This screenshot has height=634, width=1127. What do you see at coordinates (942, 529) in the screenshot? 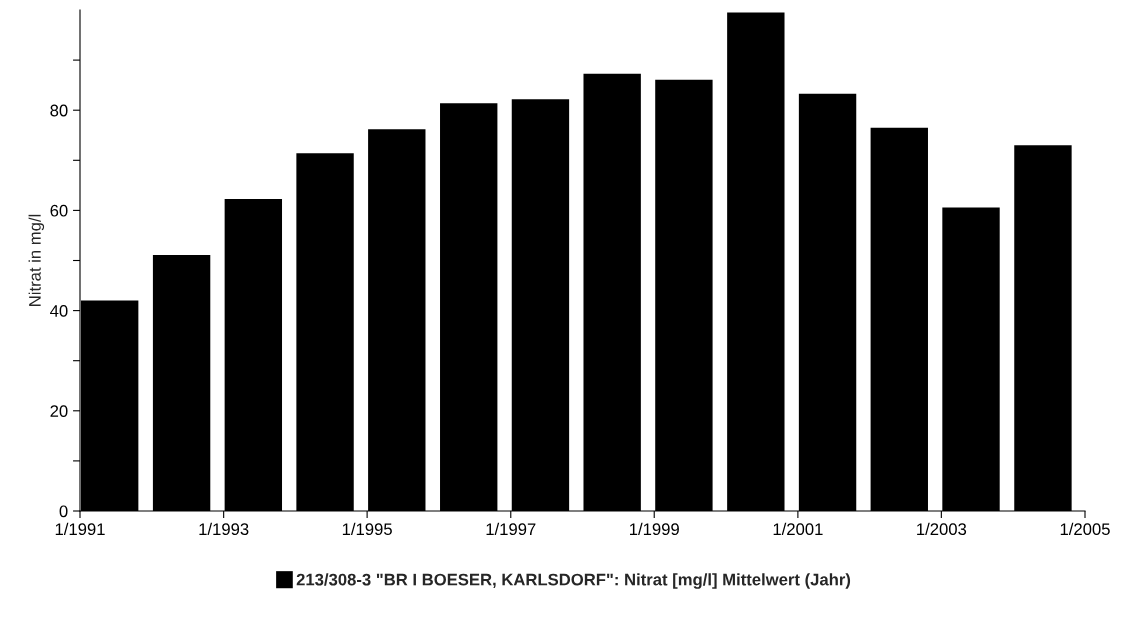
I see `x-tick-label: 1/2003` at bounding box center [942, 529].